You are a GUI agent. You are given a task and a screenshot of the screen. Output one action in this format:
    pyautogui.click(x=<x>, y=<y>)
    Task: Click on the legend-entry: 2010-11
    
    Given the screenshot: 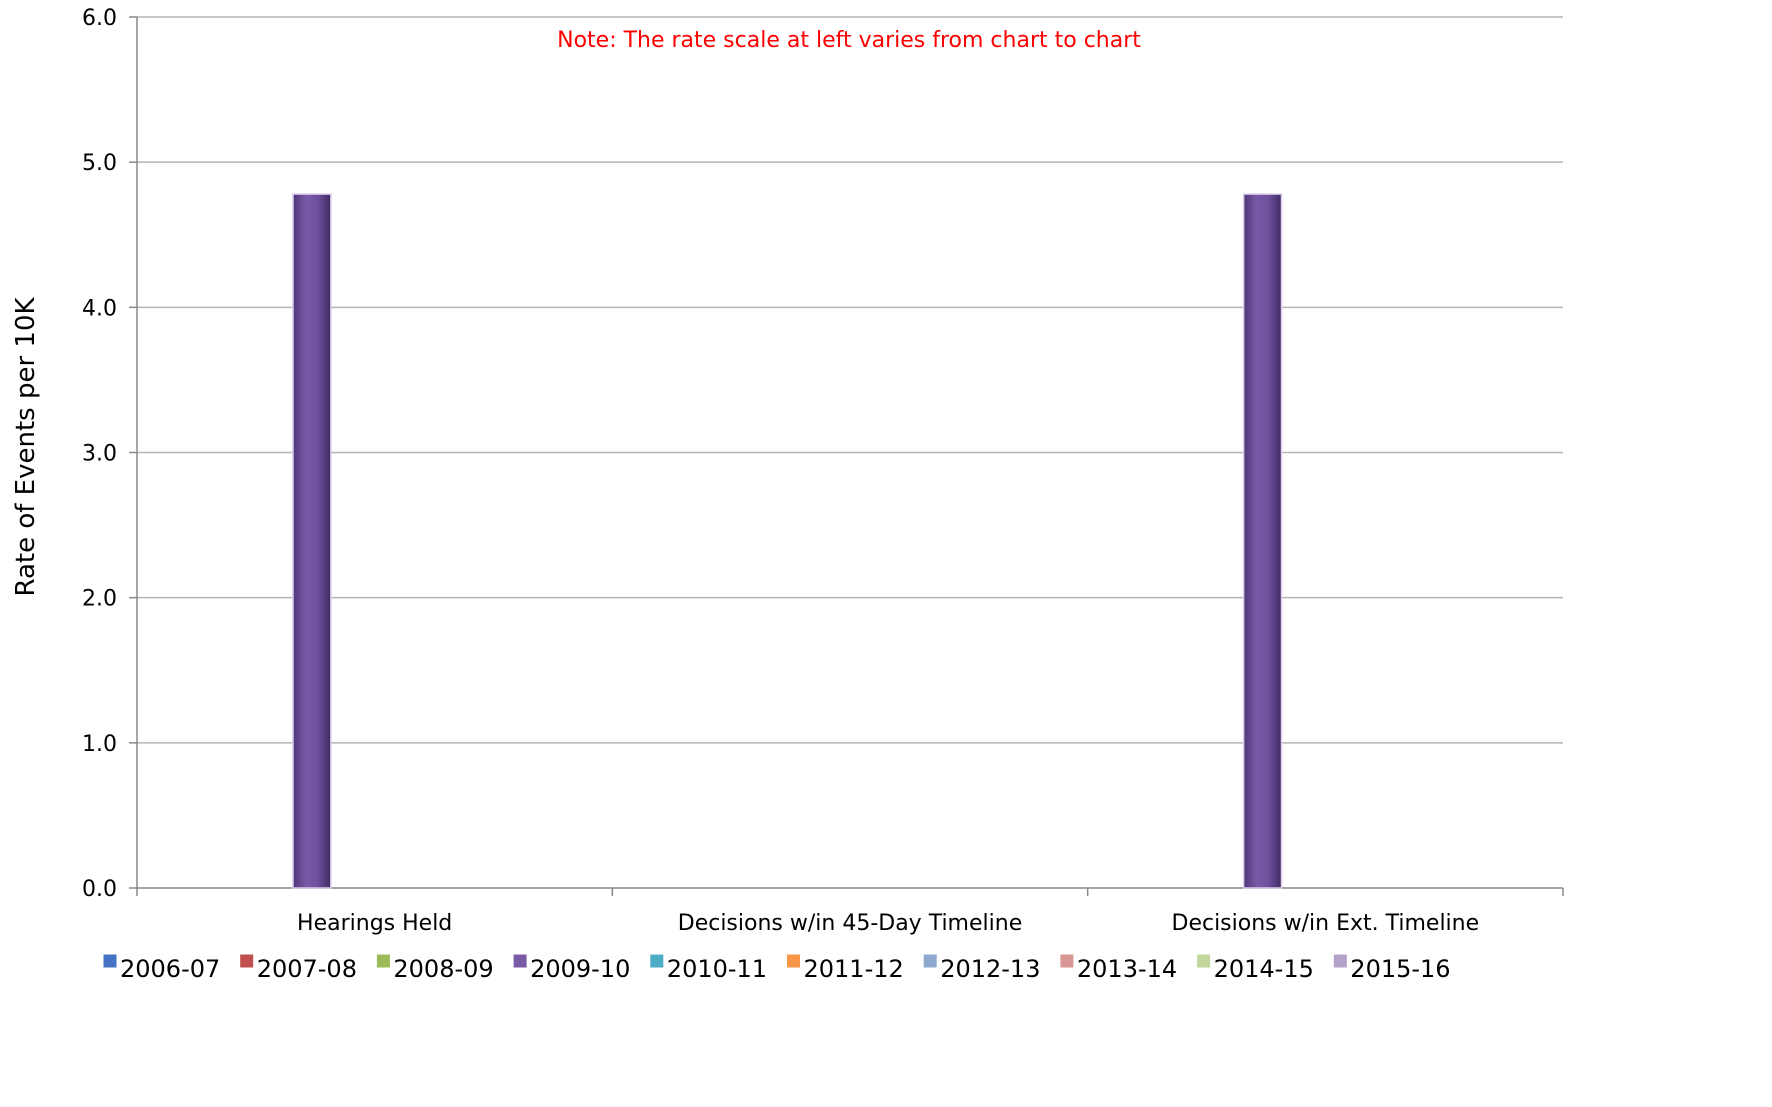 What is the action you would take?
    pyautogui.click(x=717, y=969)
    